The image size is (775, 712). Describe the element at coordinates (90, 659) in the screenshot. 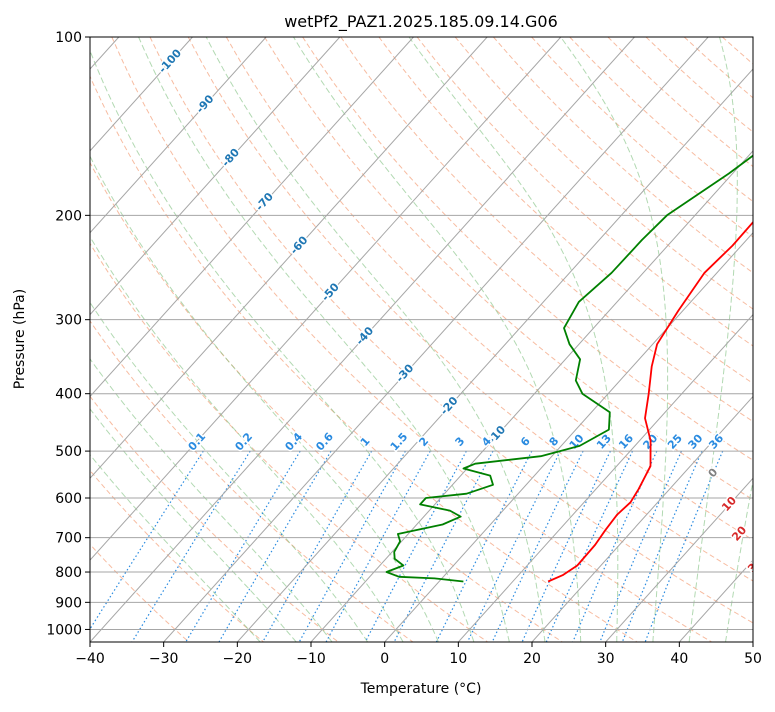

I see `x-tick-label: −40` at that location.